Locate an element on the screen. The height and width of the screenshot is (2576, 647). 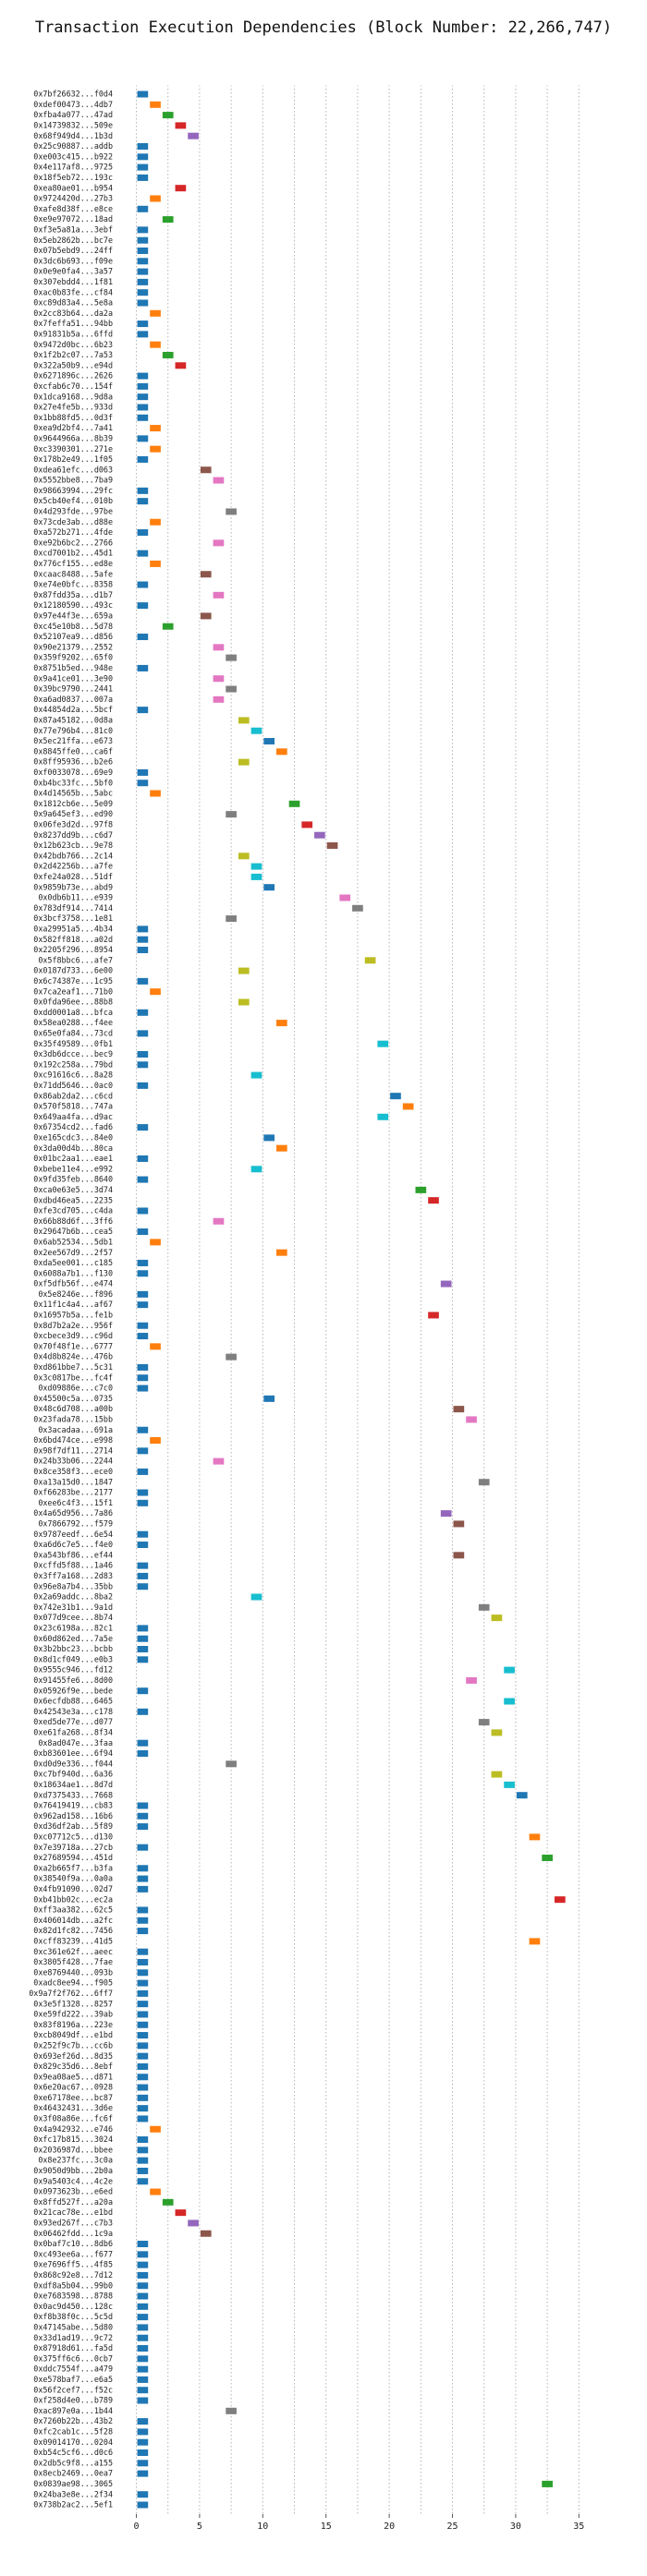
tx-hash-label: 0xd7375433...7668 is located at coordinates (73, 1794).